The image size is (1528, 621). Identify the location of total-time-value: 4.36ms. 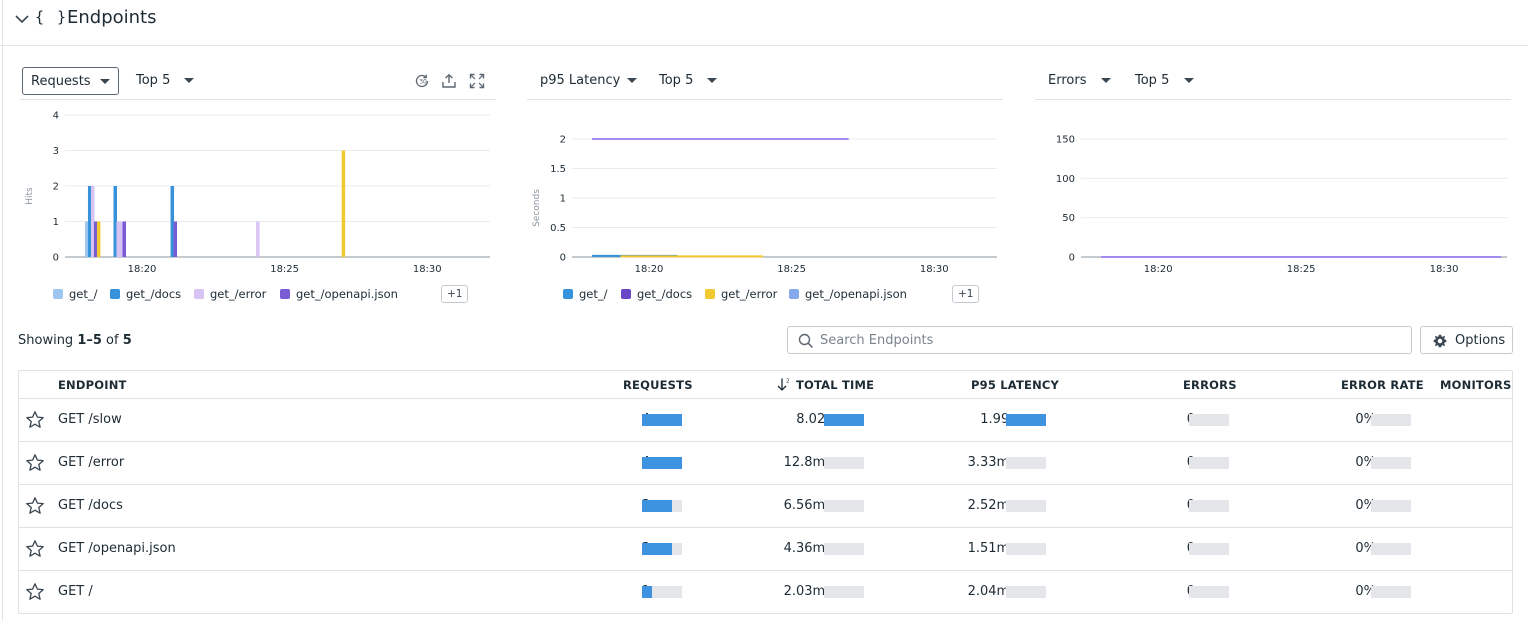
(807, 548).